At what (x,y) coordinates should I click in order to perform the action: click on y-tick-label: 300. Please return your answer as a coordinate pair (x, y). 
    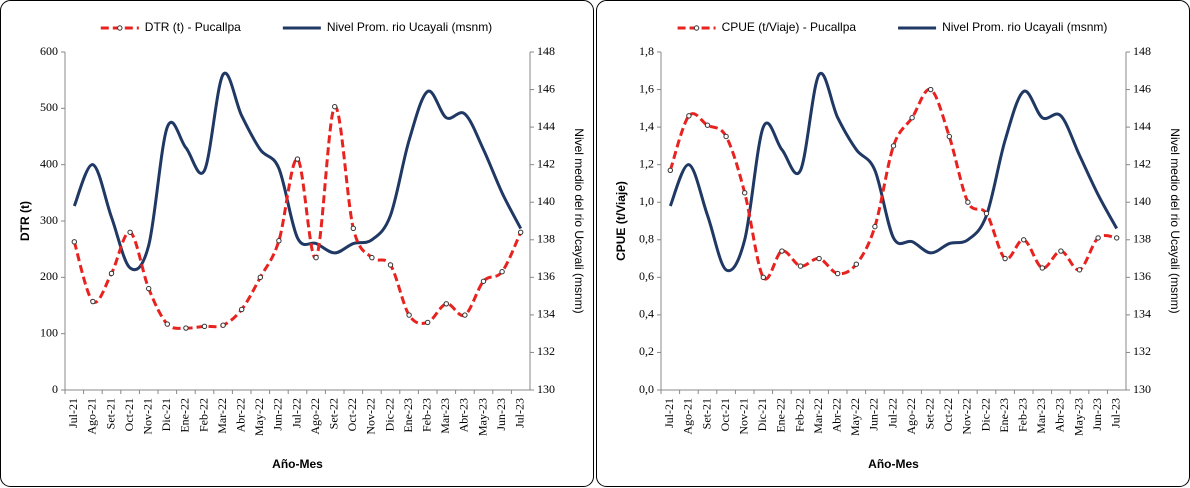
    Looking at the image, I should click on (49, 220).